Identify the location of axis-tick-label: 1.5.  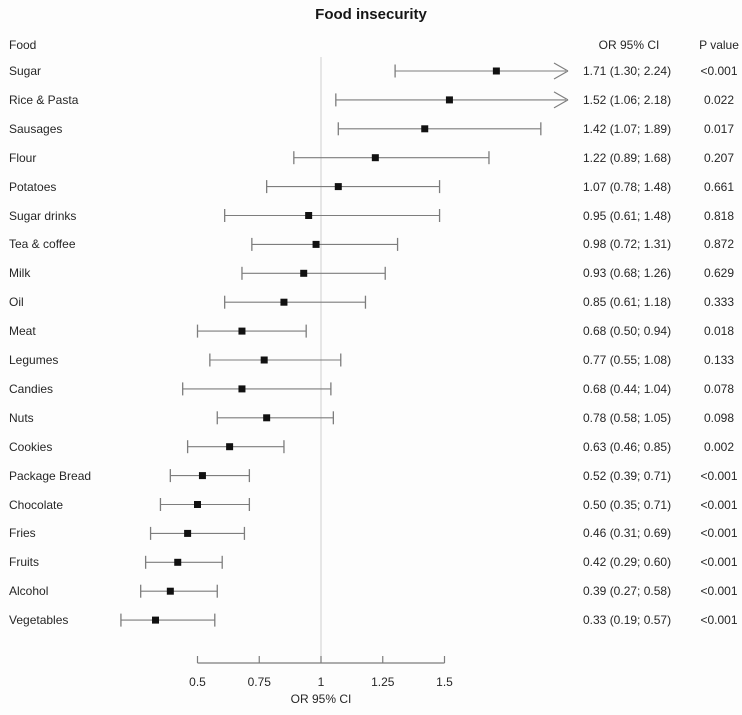
(444, 682).